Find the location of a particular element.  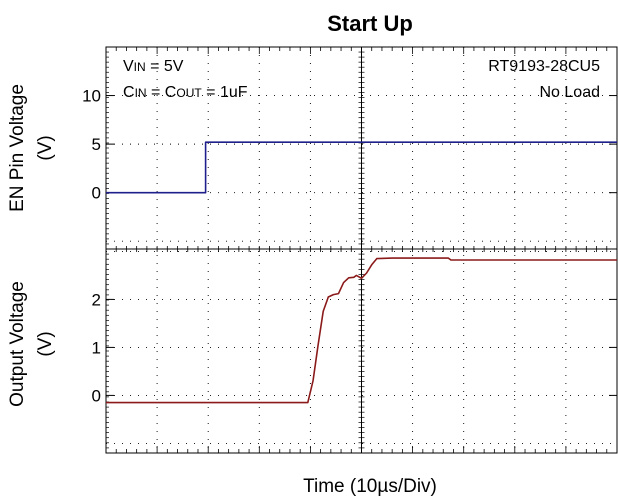

series-line is located at coordinates (361, 167).